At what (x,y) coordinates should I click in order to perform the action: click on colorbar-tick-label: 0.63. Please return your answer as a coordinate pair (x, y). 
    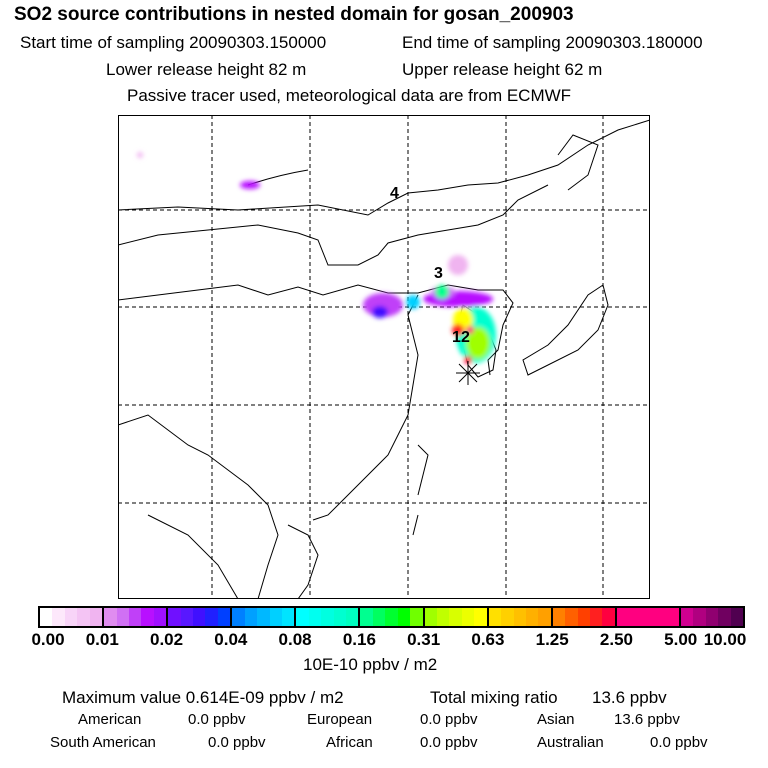
    Looking at the image, I should click on (488, 639).